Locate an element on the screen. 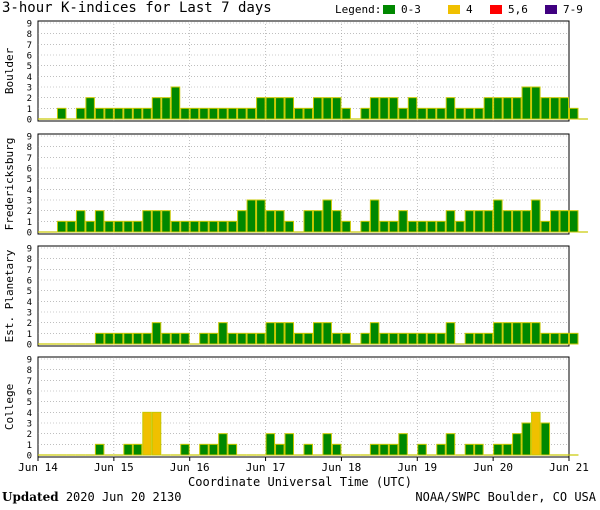 Image resolution: width=600 pixels, height=510 pixels. x-tick-label: Jun 15 is located at coordinates (114, 467).